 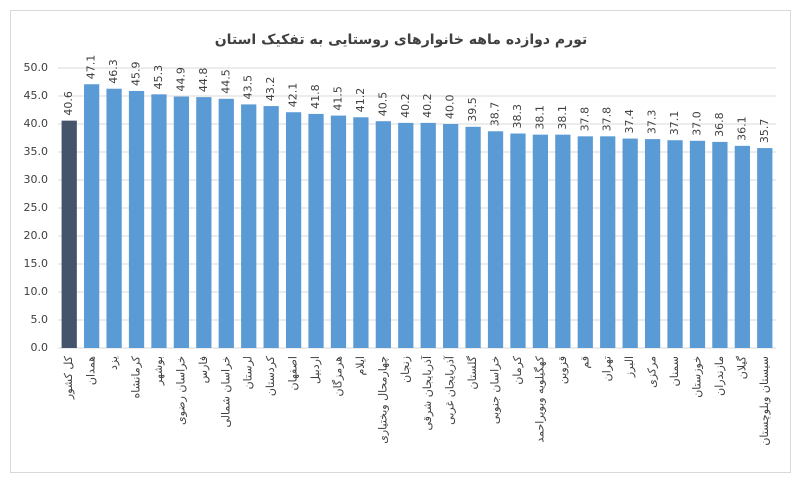 I want to click on data-label: 44.9, so click(x=180, y=79).